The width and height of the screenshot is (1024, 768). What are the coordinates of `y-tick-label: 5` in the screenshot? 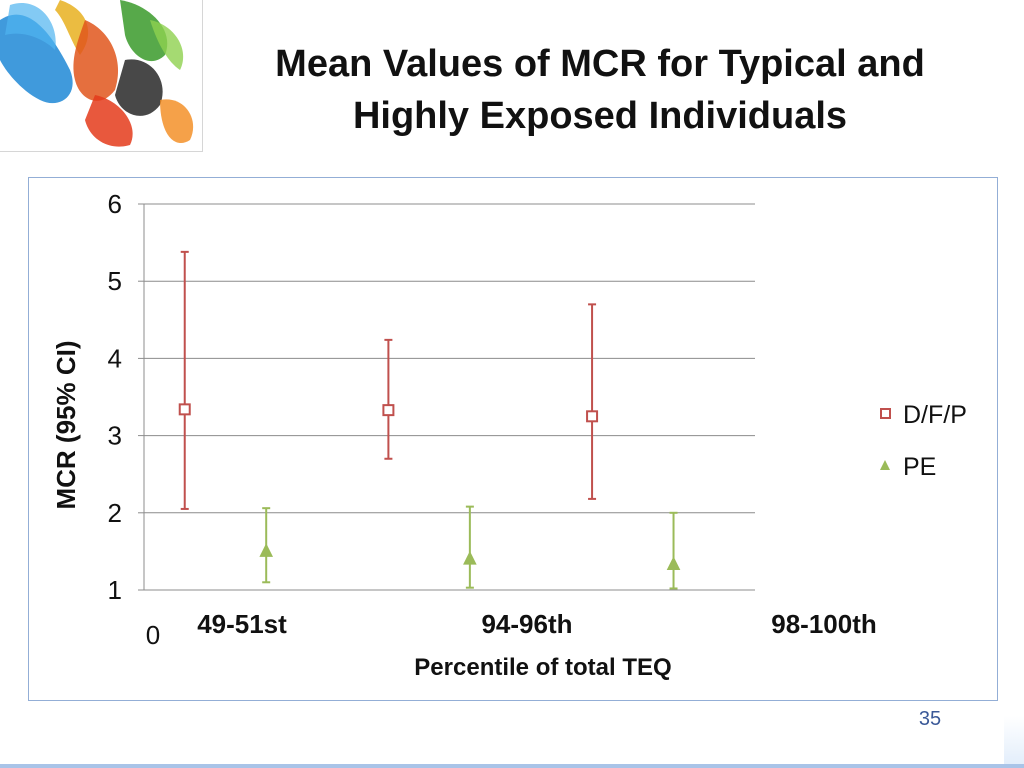 It's located at (115, 281).